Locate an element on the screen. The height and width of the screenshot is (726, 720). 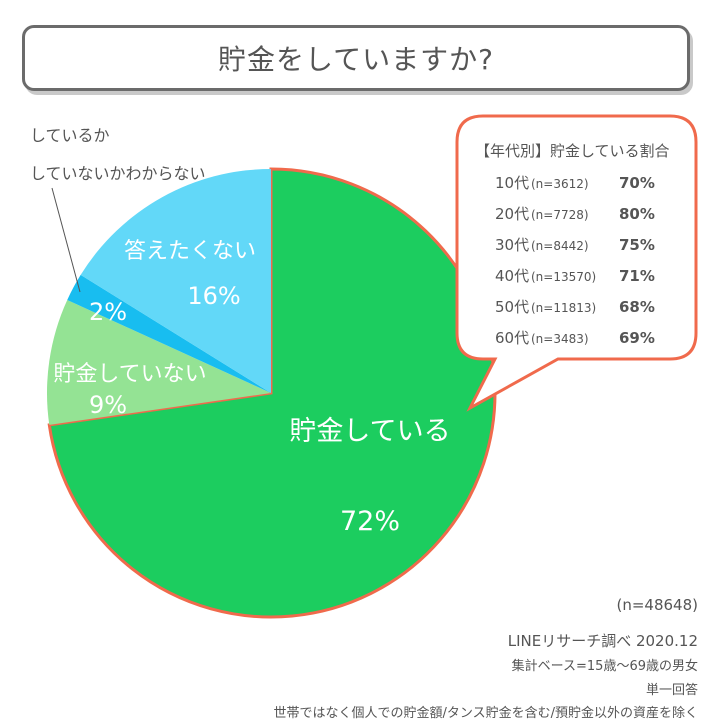
base-note: 集計ベース=15歳～69歳の男女 is located at coordinates (604, 666).